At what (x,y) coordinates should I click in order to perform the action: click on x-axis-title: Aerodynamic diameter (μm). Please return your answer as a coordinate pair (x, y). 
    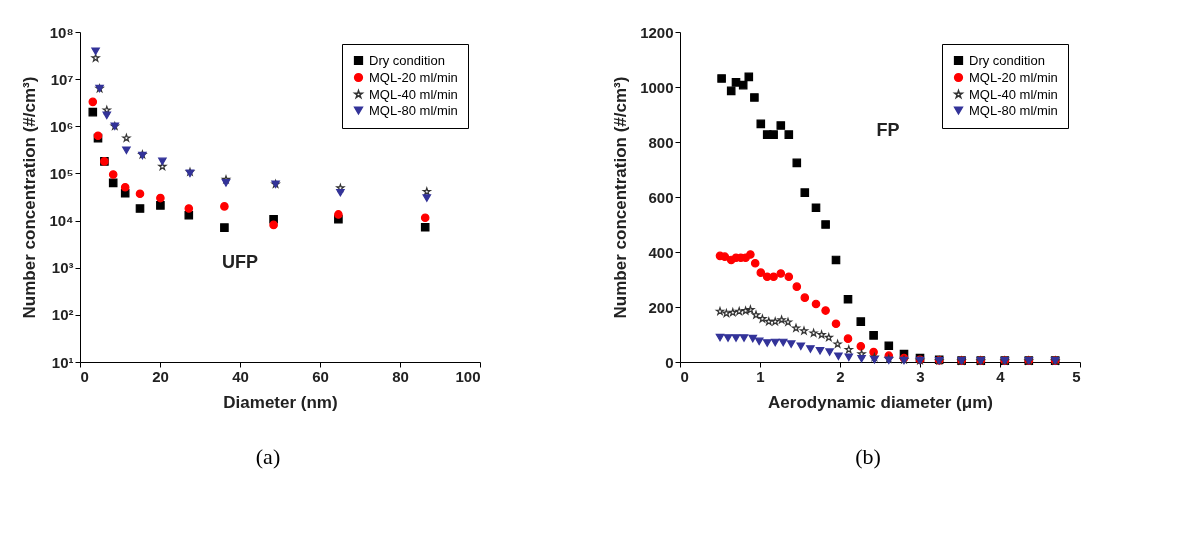
    Looking at the image, I should click on (880, 402).